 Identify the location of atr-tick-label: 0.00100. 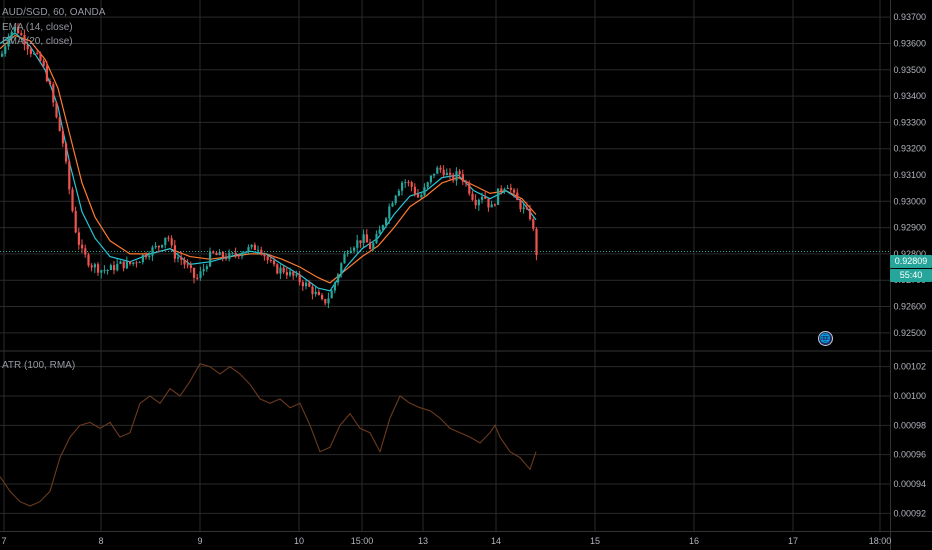
(909, 396).